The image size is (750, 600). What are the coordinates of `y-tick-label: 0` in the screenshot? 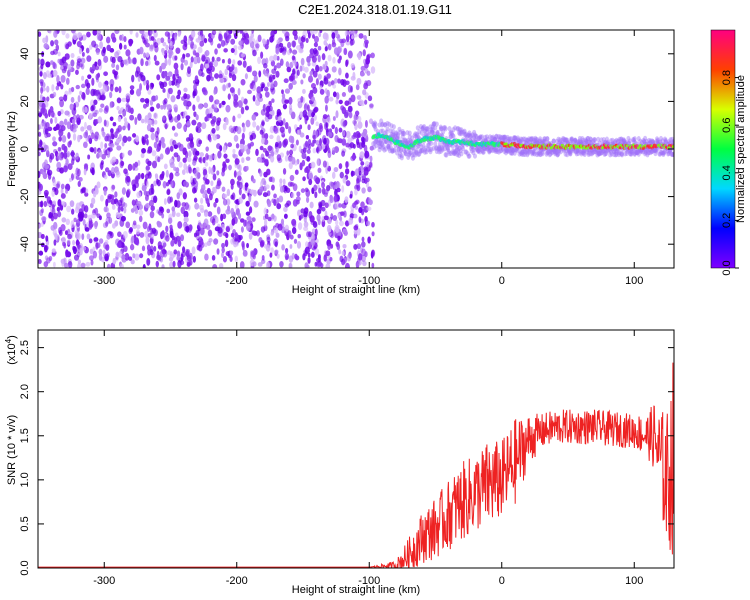 It's located at (25, 149).